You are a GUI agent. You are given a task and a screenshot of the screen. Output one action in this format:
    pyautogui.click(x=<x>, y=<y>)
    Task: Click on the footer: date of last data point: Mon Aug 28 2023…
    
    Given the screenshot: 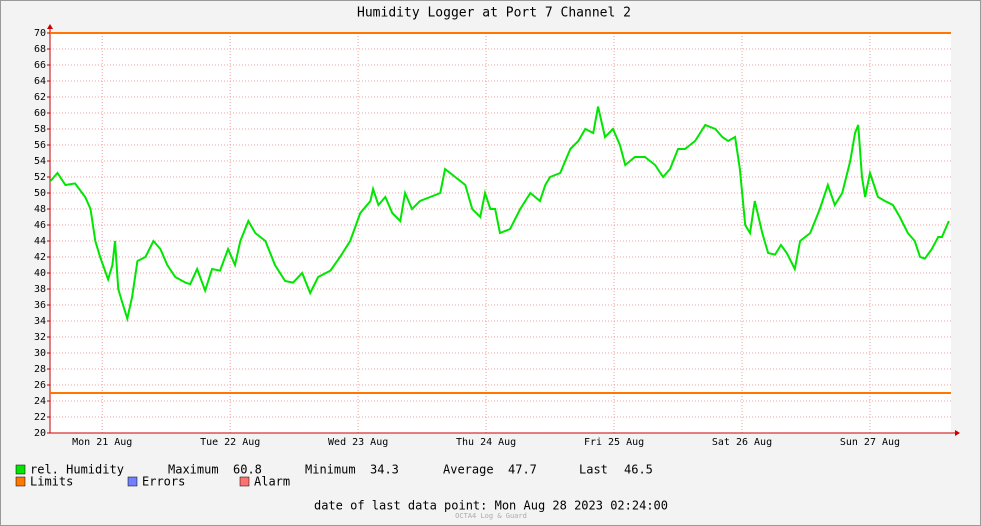 What is the action you would take?
    pyautogui.click(x=491, y=506)
    